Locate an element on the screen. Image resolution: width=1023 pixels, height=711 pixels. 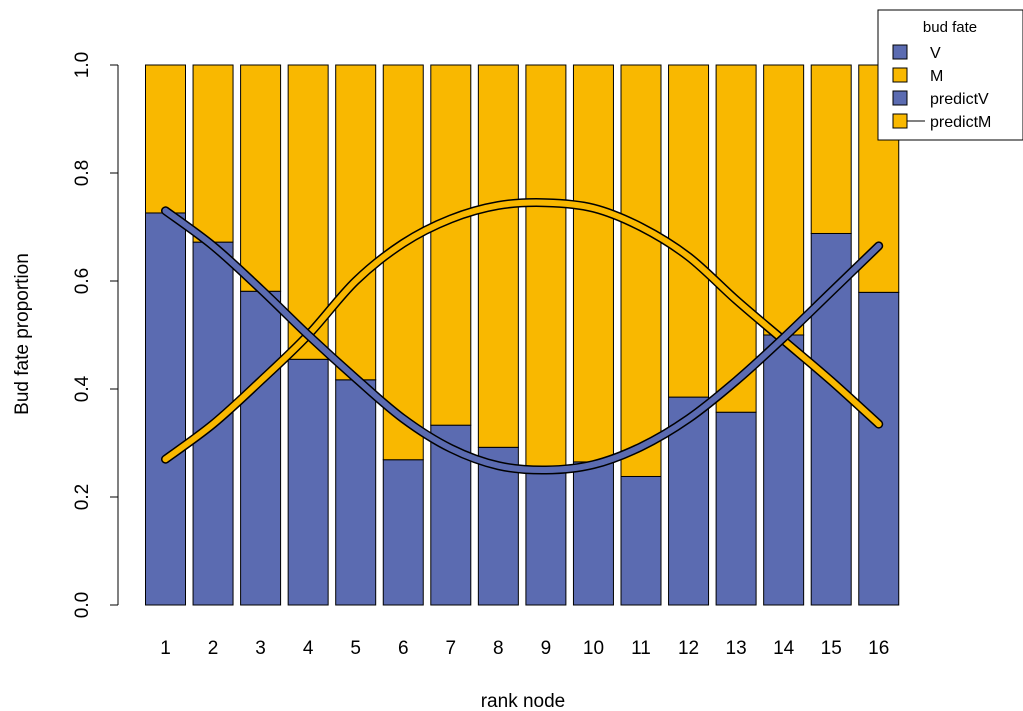
x-tick-label-2: 2 is located at coordinates (213, 648).